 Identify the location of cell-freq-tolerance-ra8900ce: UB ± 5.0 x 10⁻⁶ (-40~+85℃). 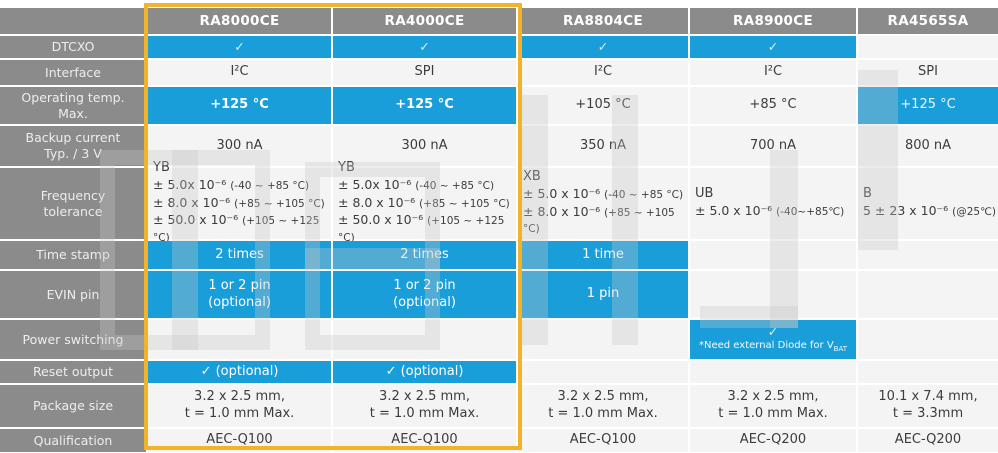
(773, 203).